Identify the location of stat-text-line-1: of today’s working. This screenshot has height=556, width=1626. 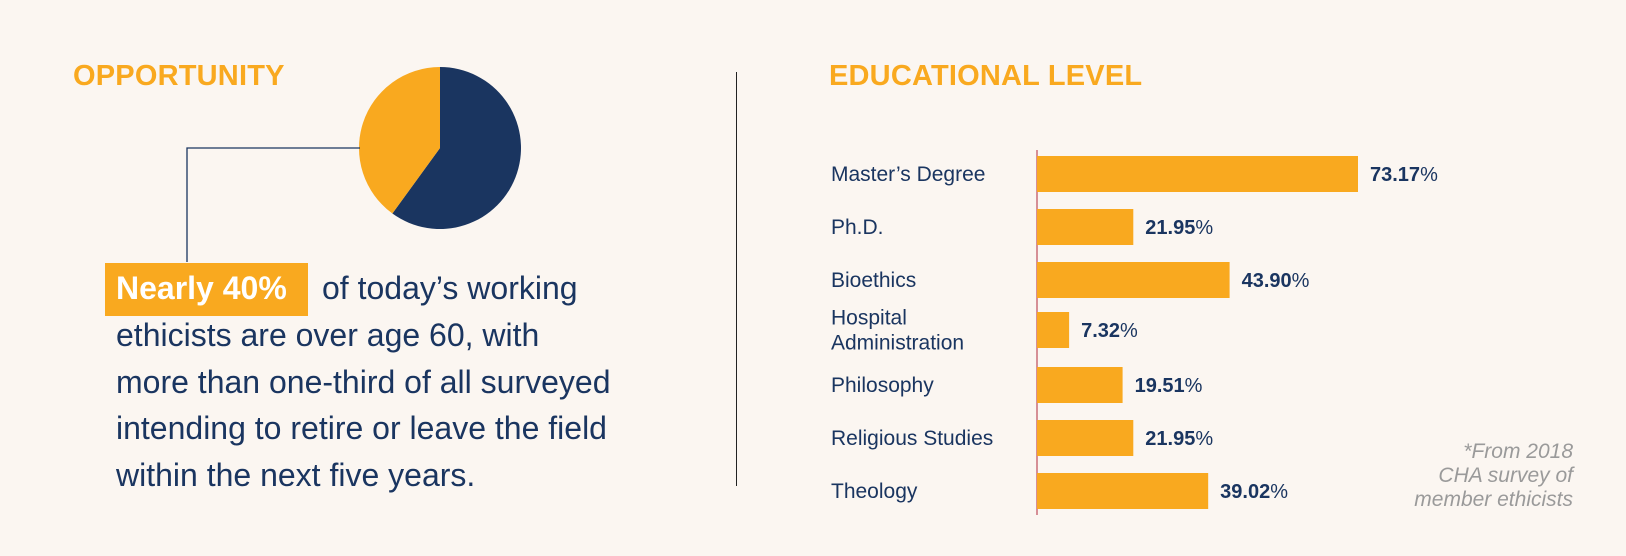
(450, 288).